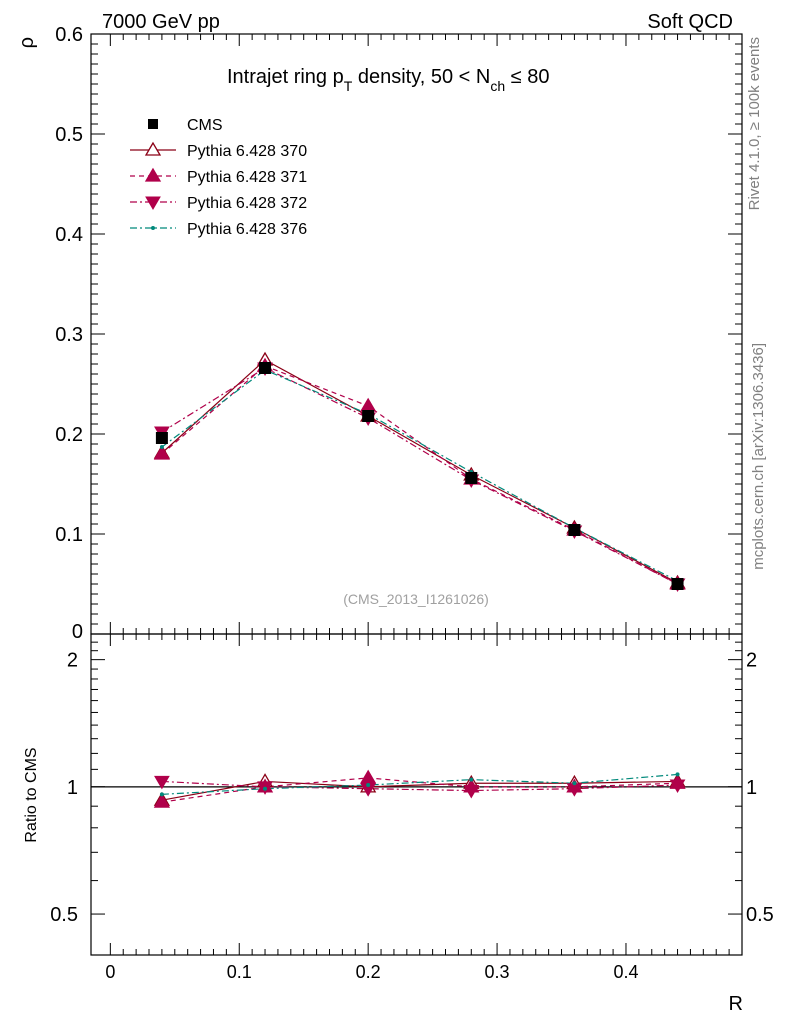 The width and height of the screenshot is (786, 1024). I want to click on mcplots-label: mcplots.cern.ch [arXiv:1306.3436], so click(758, 456).